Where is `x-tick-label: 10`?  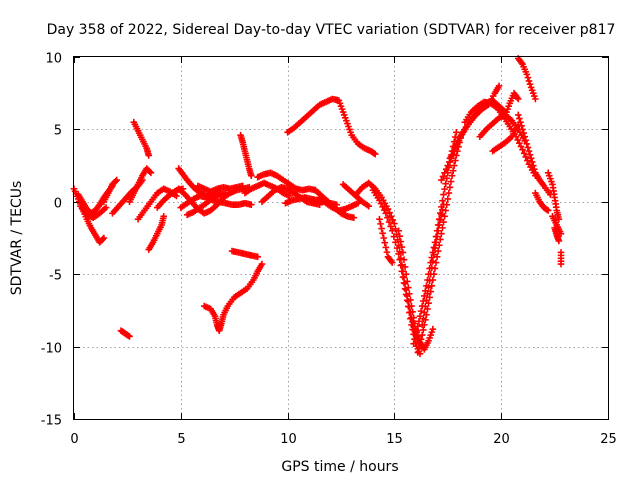
x-tick-label: 10 is located at coordinates (288, 439).